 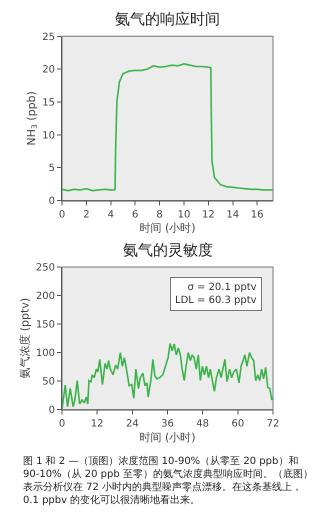 I want to click on x-tick-label: 10, so click(x=184, y=214).